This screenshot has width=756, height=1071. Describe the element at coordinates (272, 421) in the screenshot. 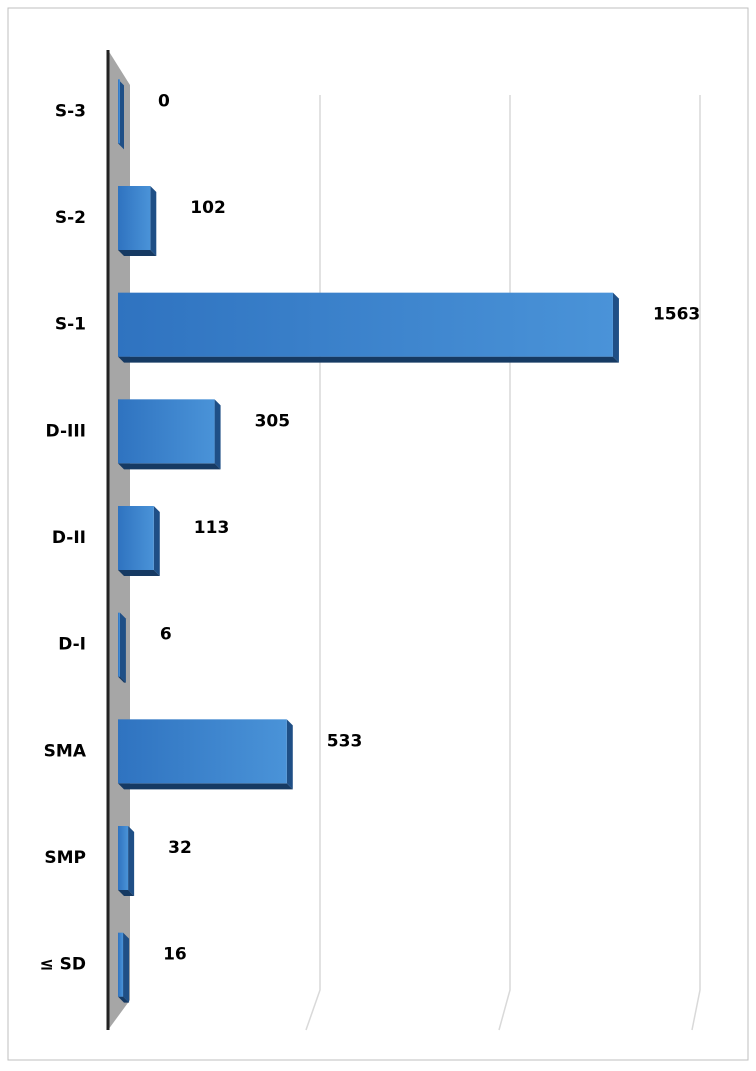

I see `value-label: 305` at that location.